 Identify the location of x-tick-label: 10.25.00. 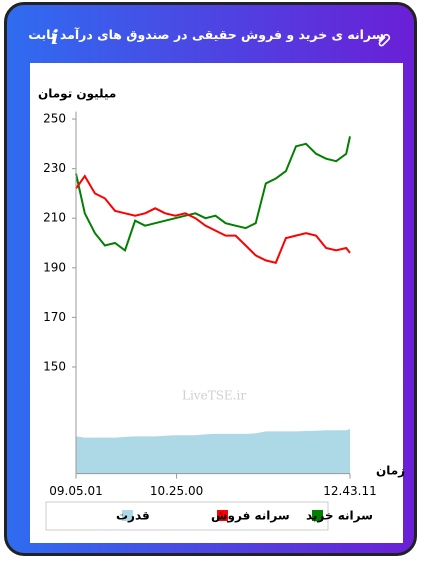
(176, 491).